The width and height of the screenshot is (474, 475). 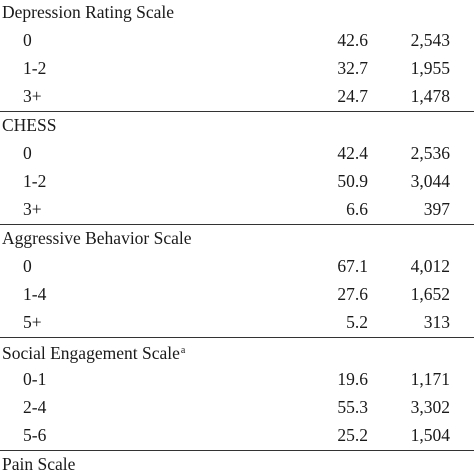 What do you see at coordinates (97, 238) in the screenshot?
I see `section-heading-aggressive: Aggressive Behavior Scale` at bounding box center [97, 238].